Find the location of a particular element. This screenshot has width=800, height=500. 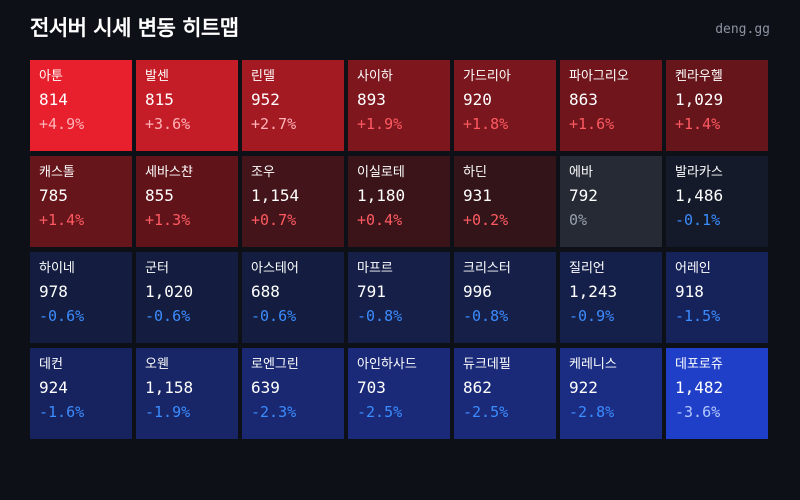

server-name: 질리언 is located at coordinates (587, 268).